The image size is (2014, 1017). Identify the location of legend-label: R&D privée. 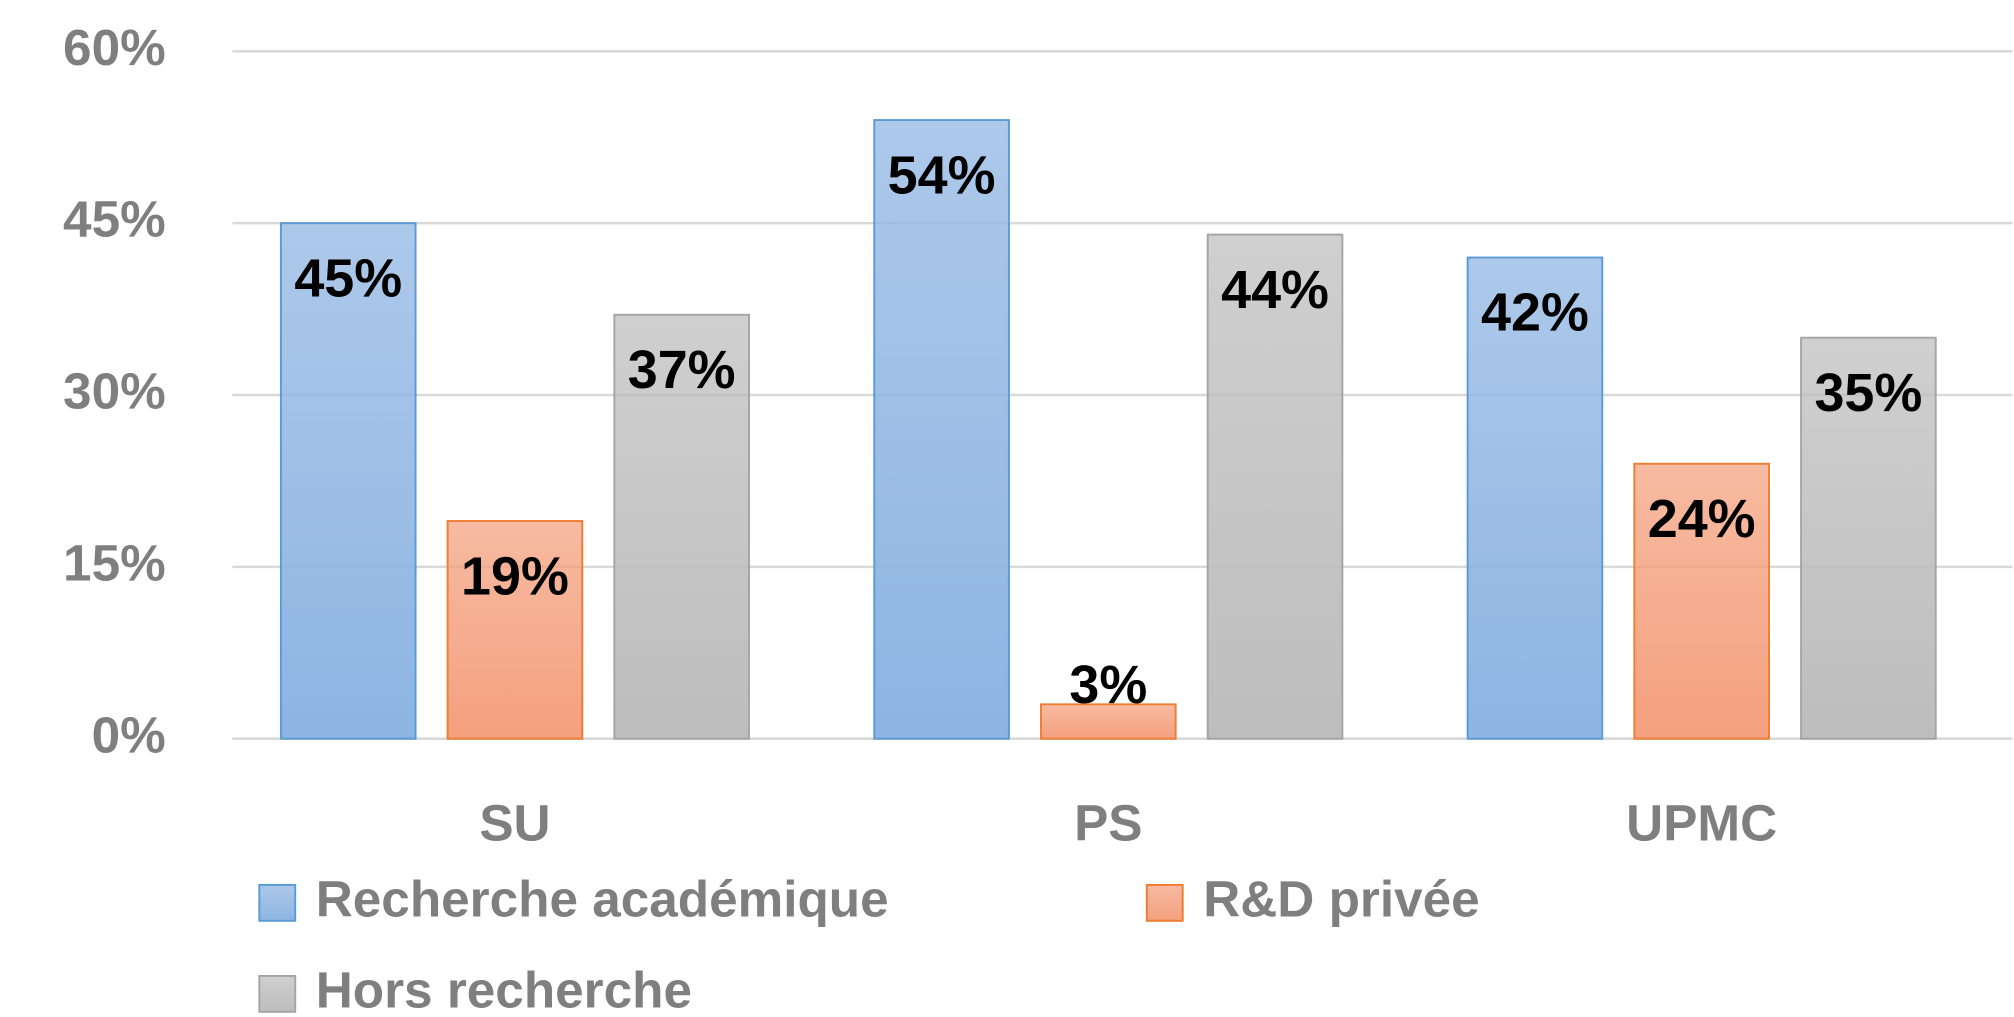
(1341, 898).